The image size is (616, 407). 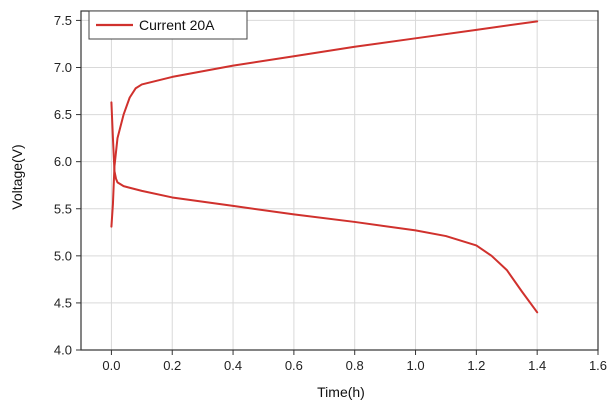 I want to click on x-tick-label: 0.4, so click(x=233, y=365).